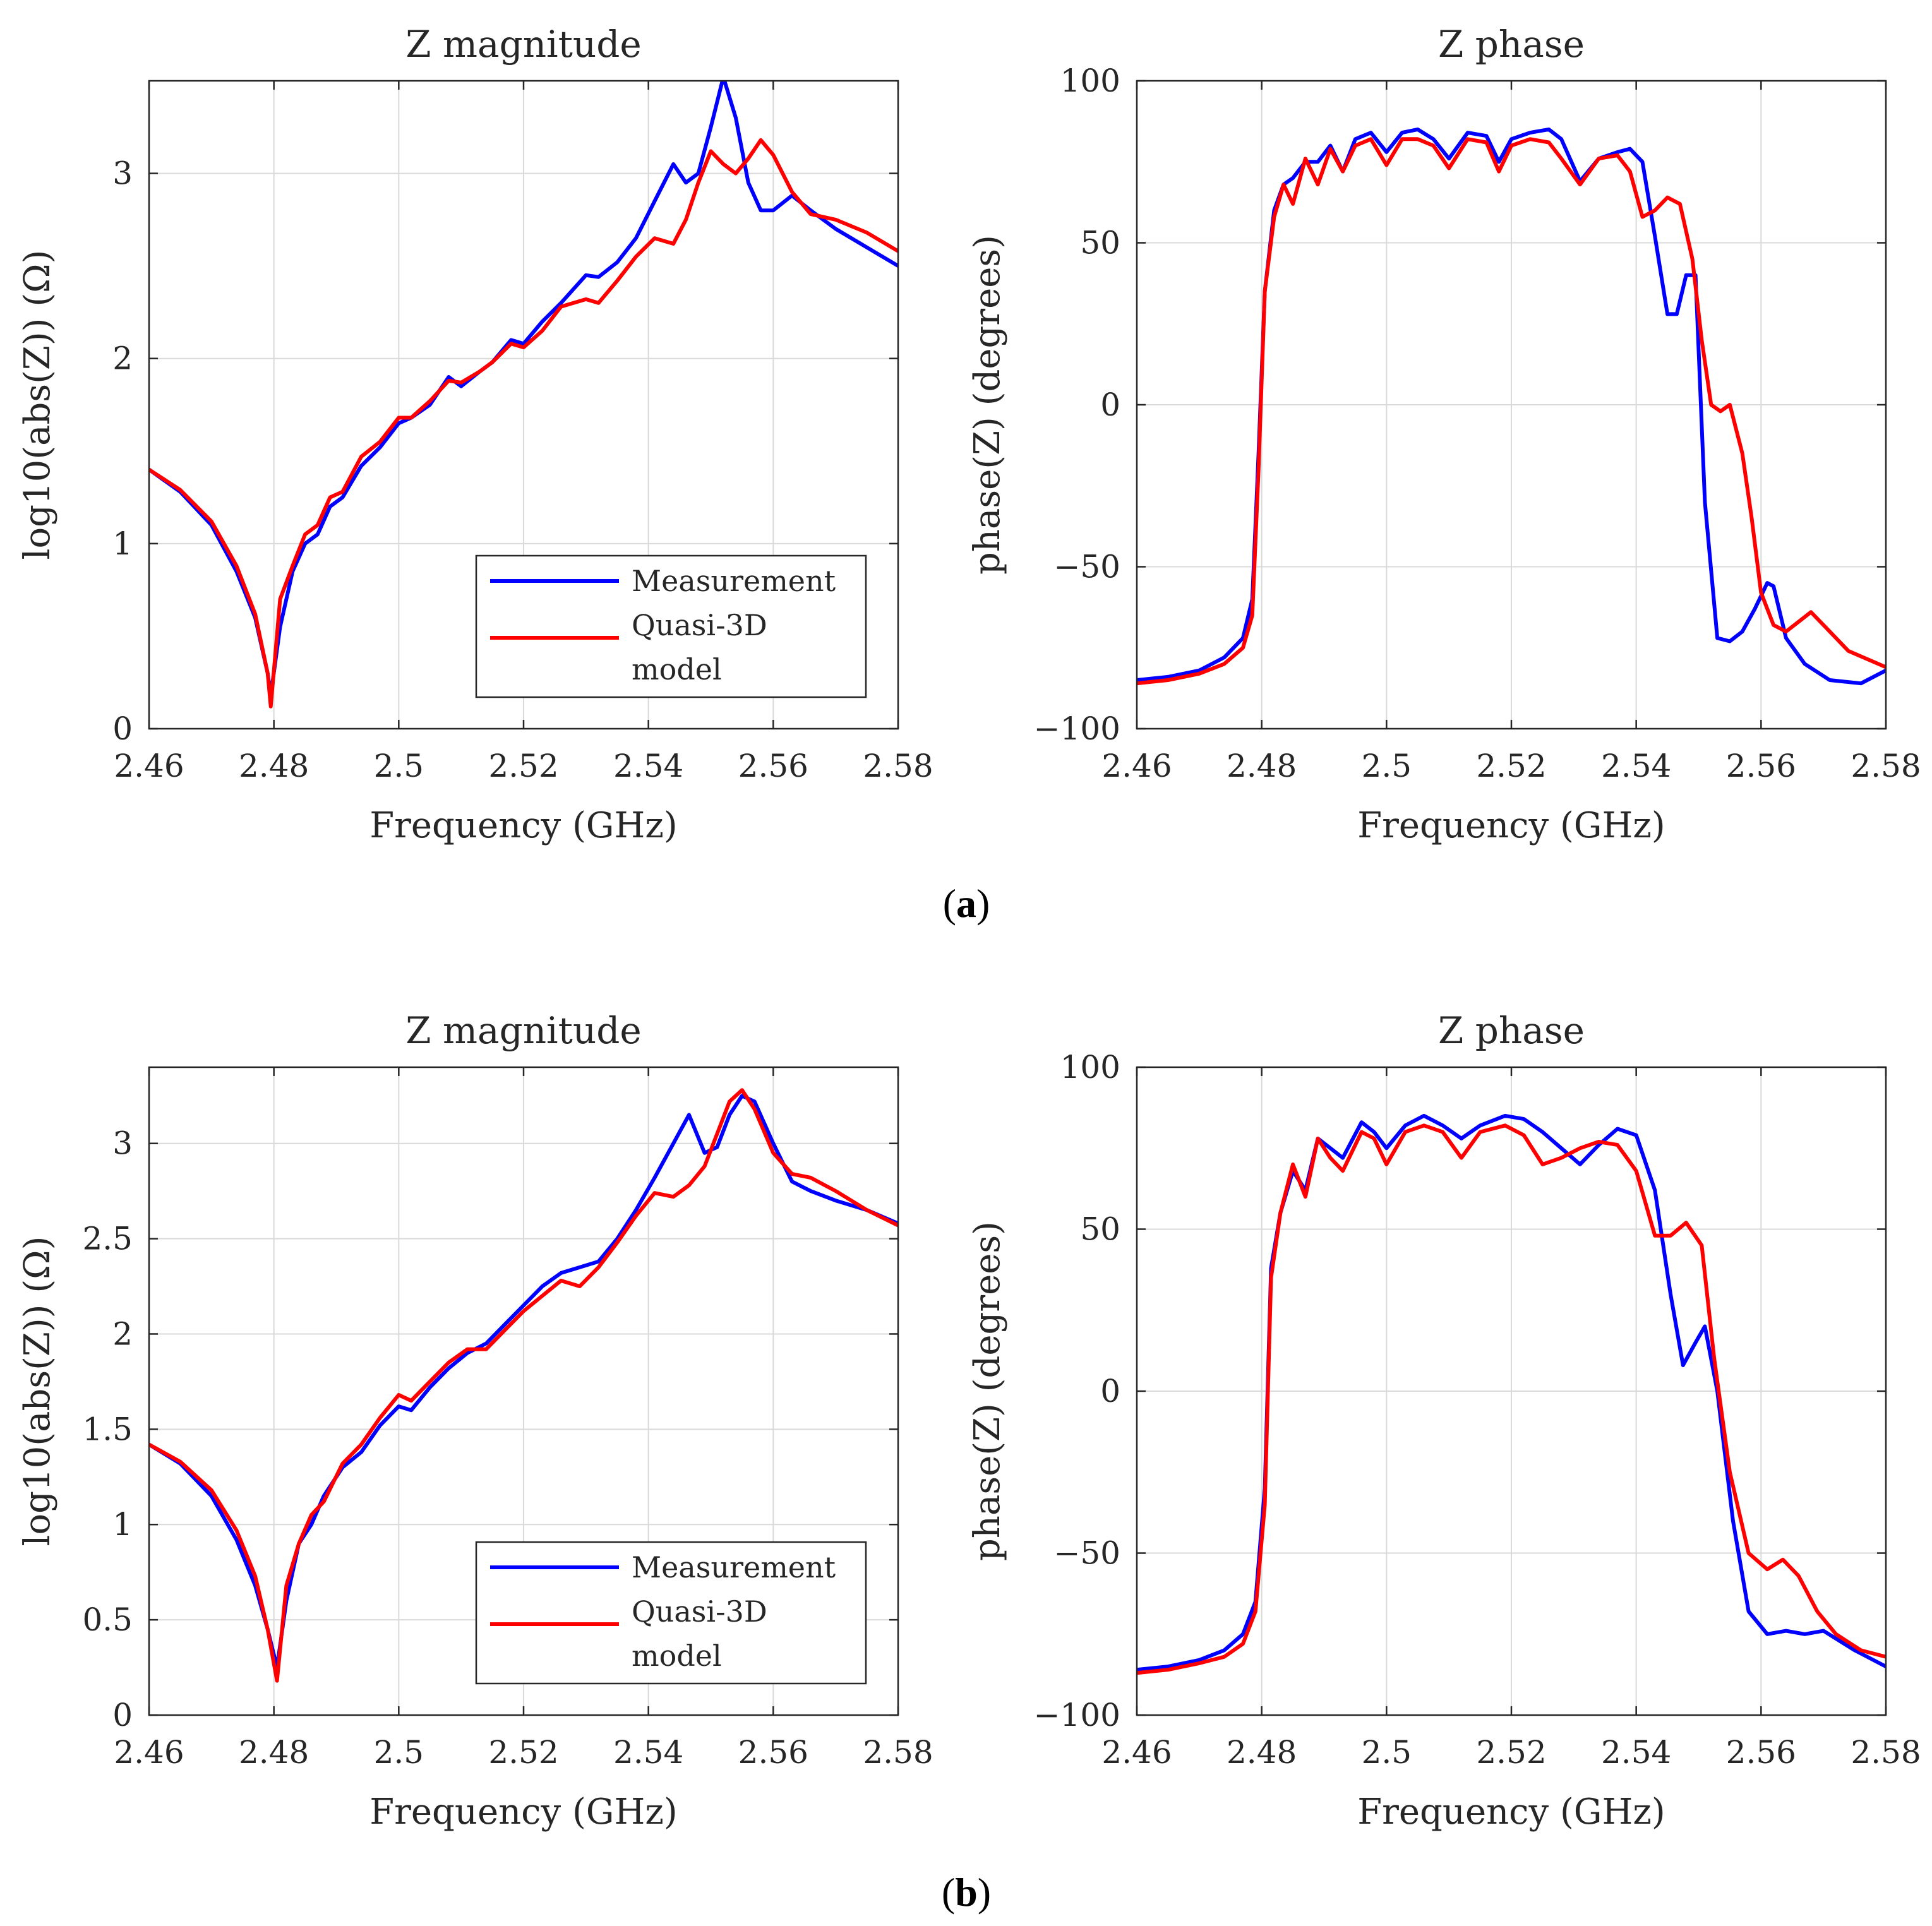  What do you see at coordinates (966, 903) in the screenshot?
I see `panel-label-a: (a)` at bounding box center [966, 903].